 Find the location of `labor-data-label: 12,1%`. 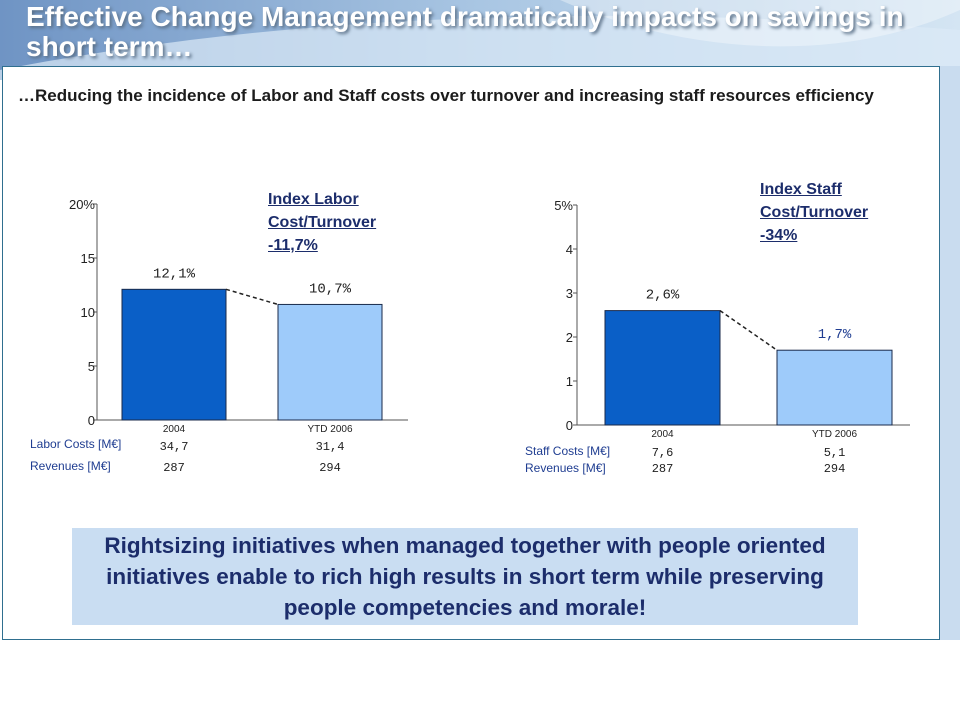

labor-data-label: 12,1% is located at coordinates (174, 274).